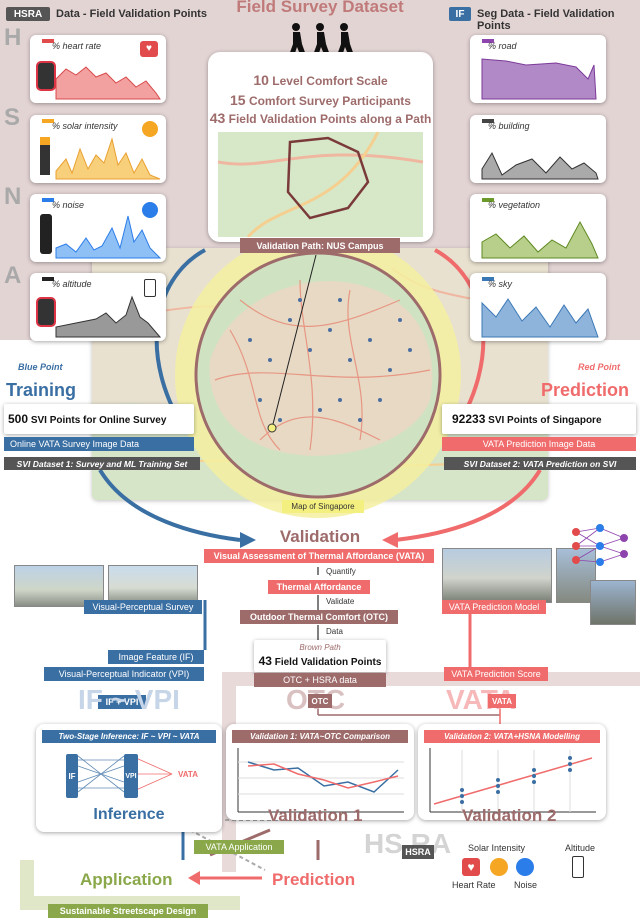  I want to click on noise-meter-icon, so click(46, 234).